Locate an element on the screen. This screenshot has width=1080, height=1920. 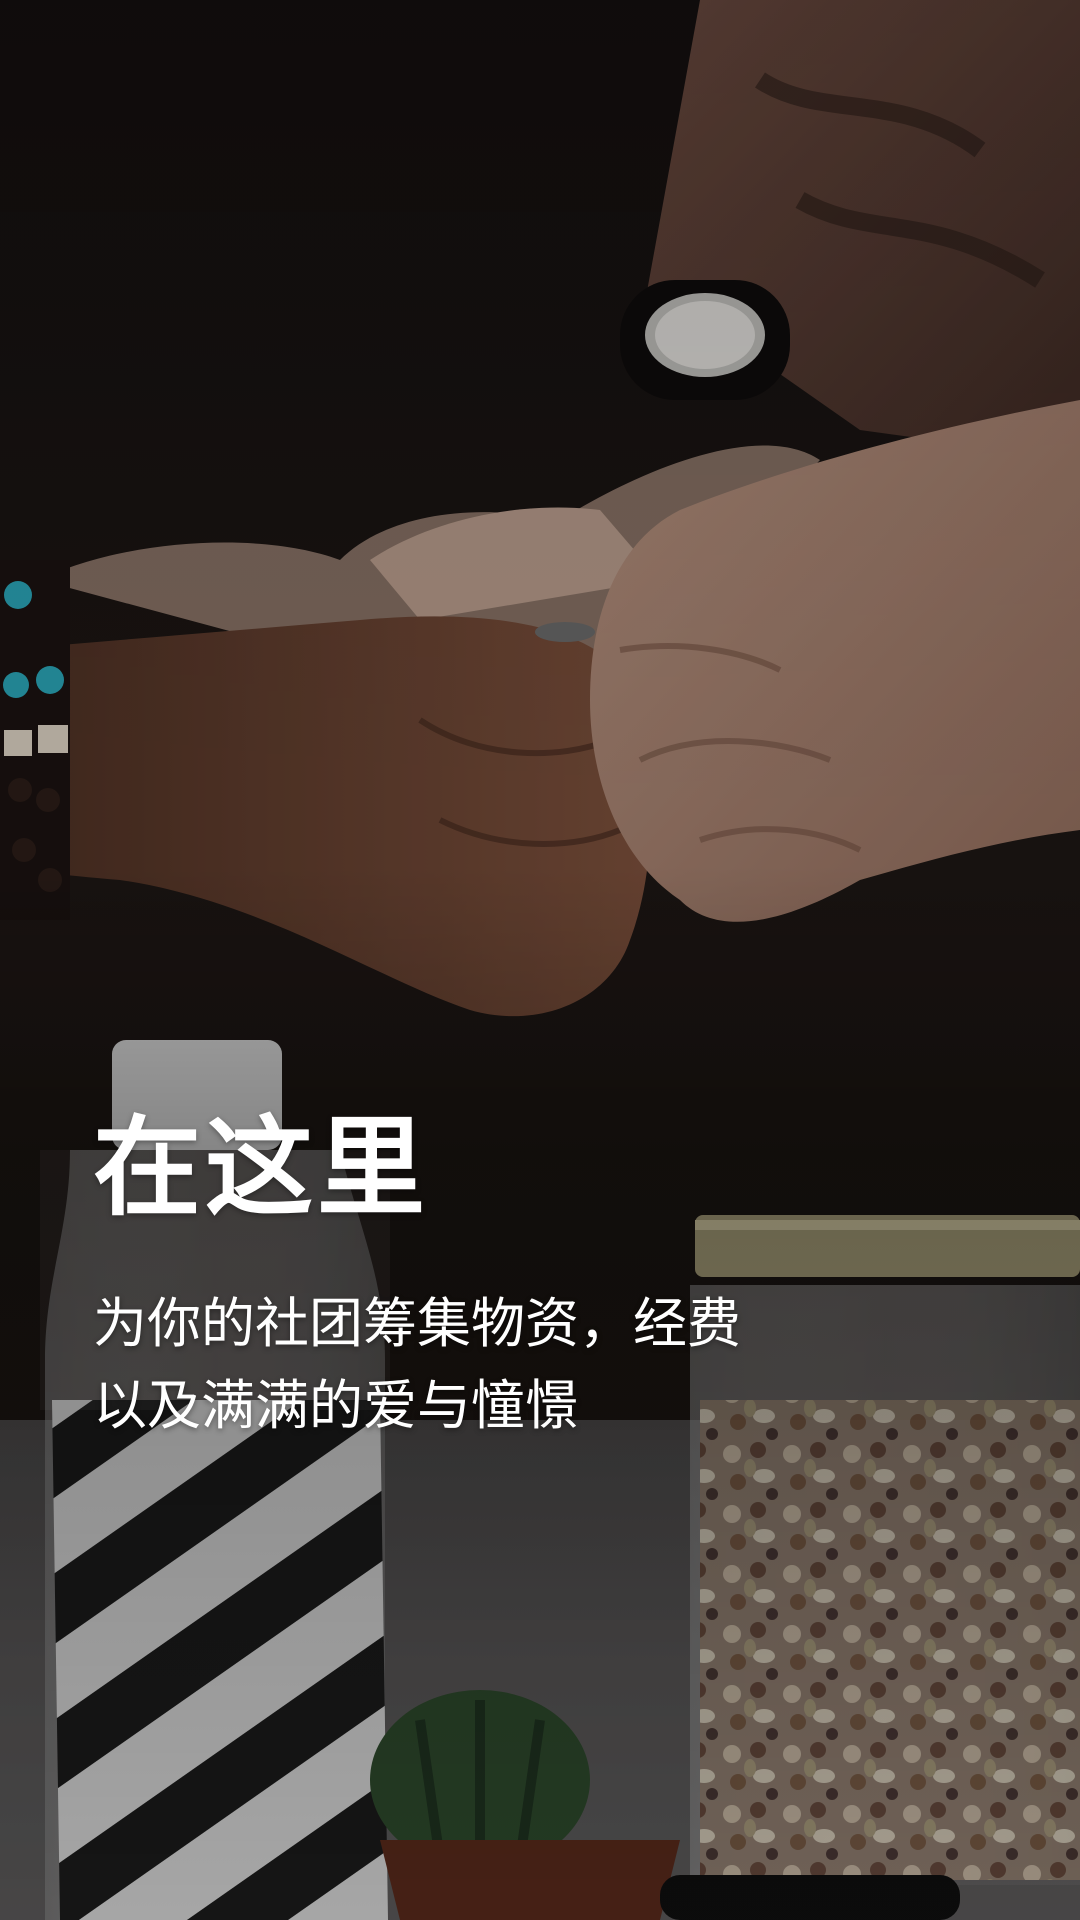
hero-subtitle-line-2: 以及满满的爱与憧憬 is located at coordinates (336, 1405).